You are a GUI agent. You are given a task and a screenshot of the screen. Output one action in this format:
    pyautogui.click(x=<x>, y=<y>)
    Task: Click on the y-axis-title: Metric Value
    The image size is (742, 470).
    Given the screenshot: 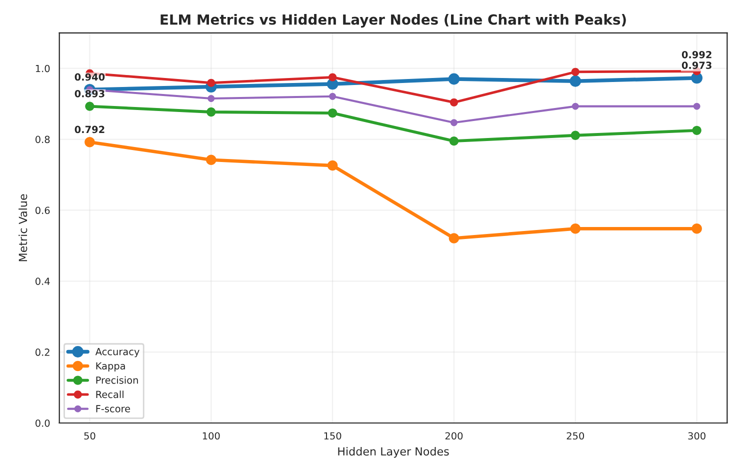 What is the action you would take?
    pyautogui.click(x=23, y=228)
    